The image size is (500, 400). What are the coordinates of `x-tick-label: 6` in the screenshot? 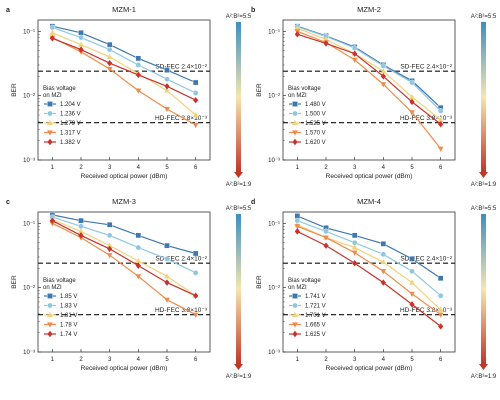 It's located at (196, 168).